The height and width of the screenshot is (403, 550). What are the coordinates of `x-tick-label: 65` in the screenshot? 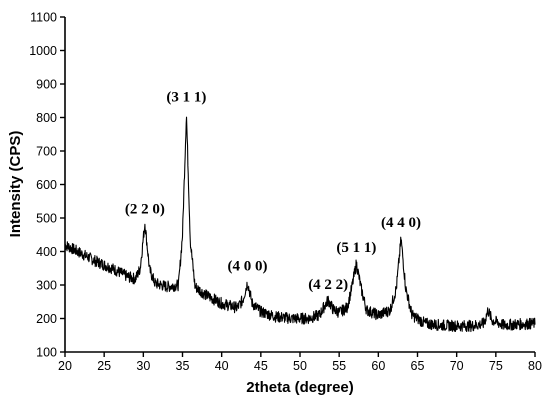 It's located at (418, 366).